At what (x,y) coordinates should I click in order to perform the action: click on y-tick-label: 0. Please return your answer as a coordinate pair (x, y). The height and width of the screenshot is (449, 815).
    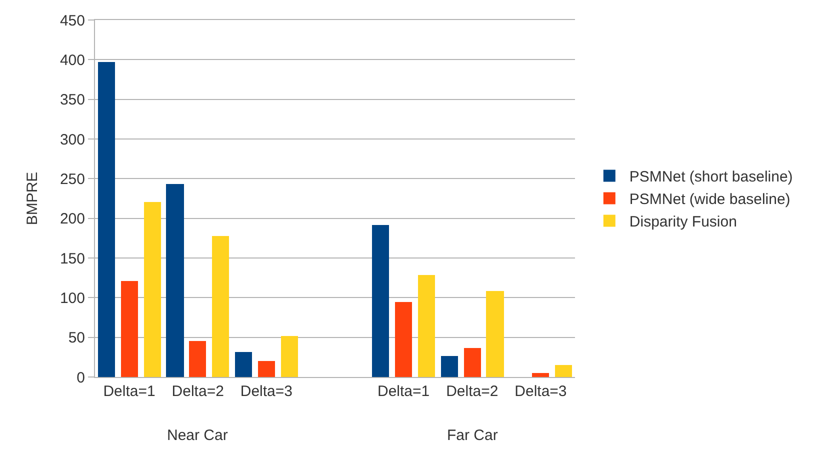
    Looking at the image, I should click on (80, 377).